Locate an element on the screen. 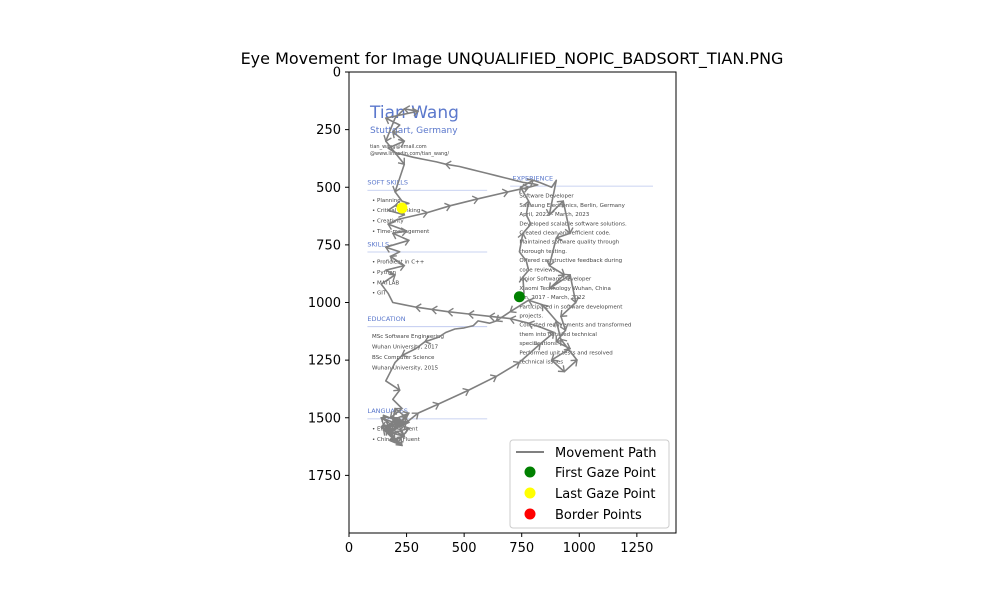 The width and height of the screenshot is (1000, 600). document-section-item: Performed unit tests and resolved is located at coordinates (565, 353).